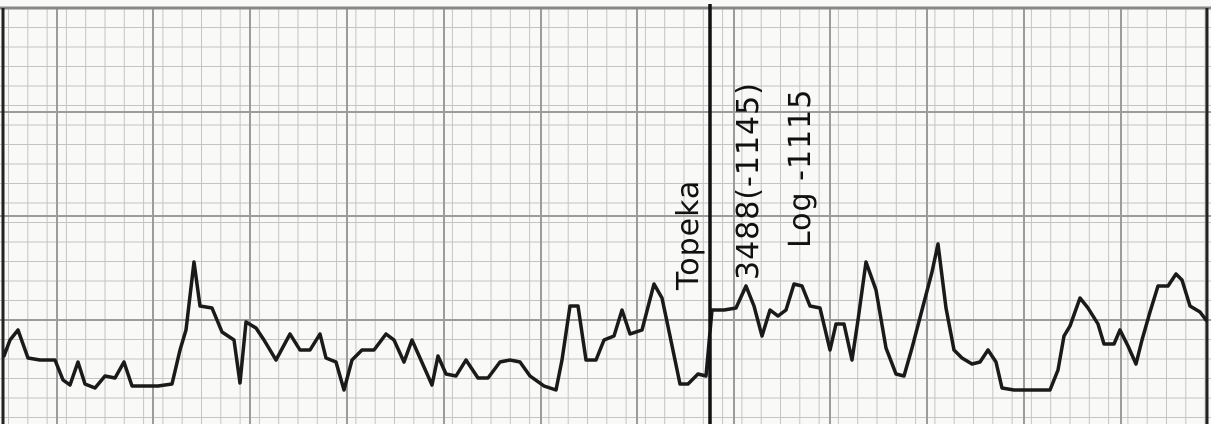 This screenshot has width=1211, height=424. What do you see at coordinates (800, 168) in the screenshot?
I see `log-datum-label: Log -1115` at bounding box center [800, 168].